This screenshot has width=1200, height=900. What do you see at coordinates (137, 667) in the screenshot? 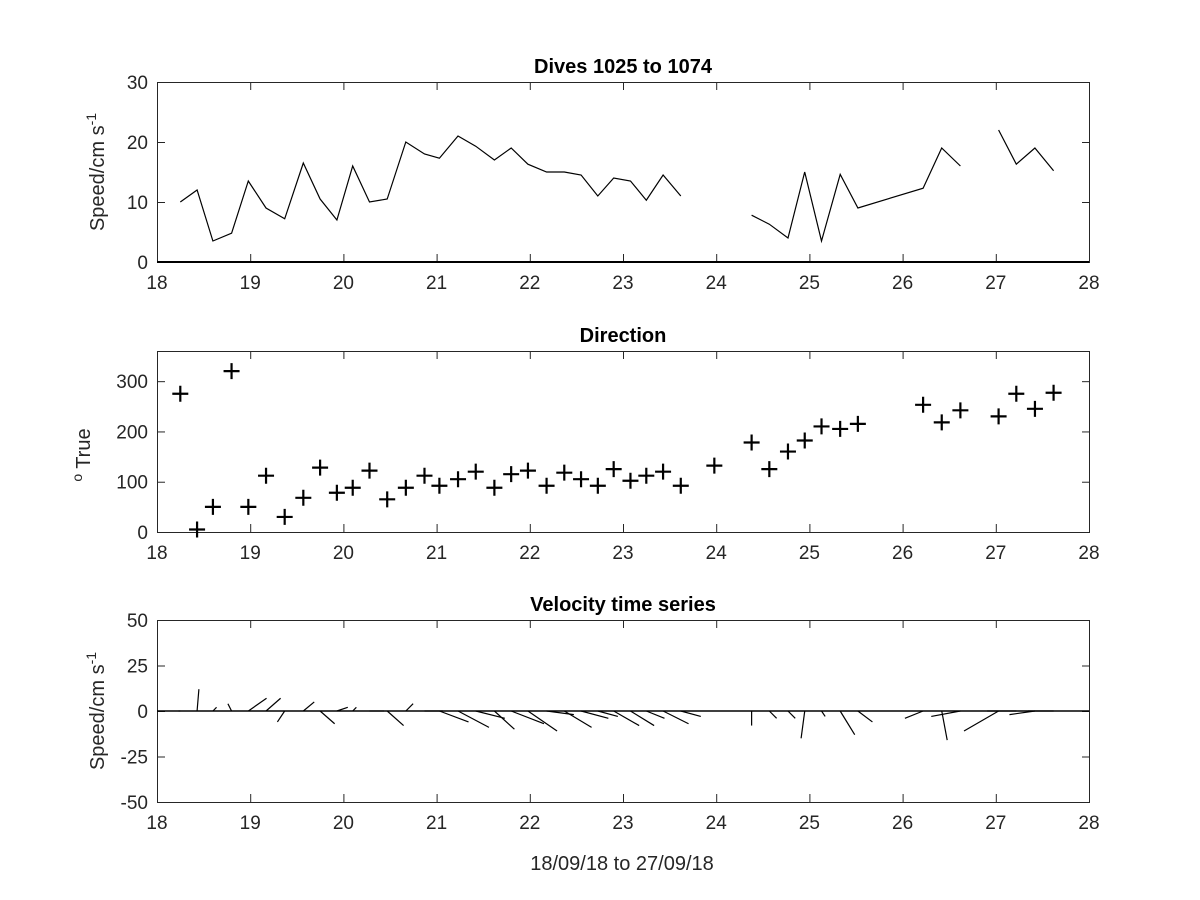
I see `velocity-y-tick-label: 25` at bounding box center [137, 667].